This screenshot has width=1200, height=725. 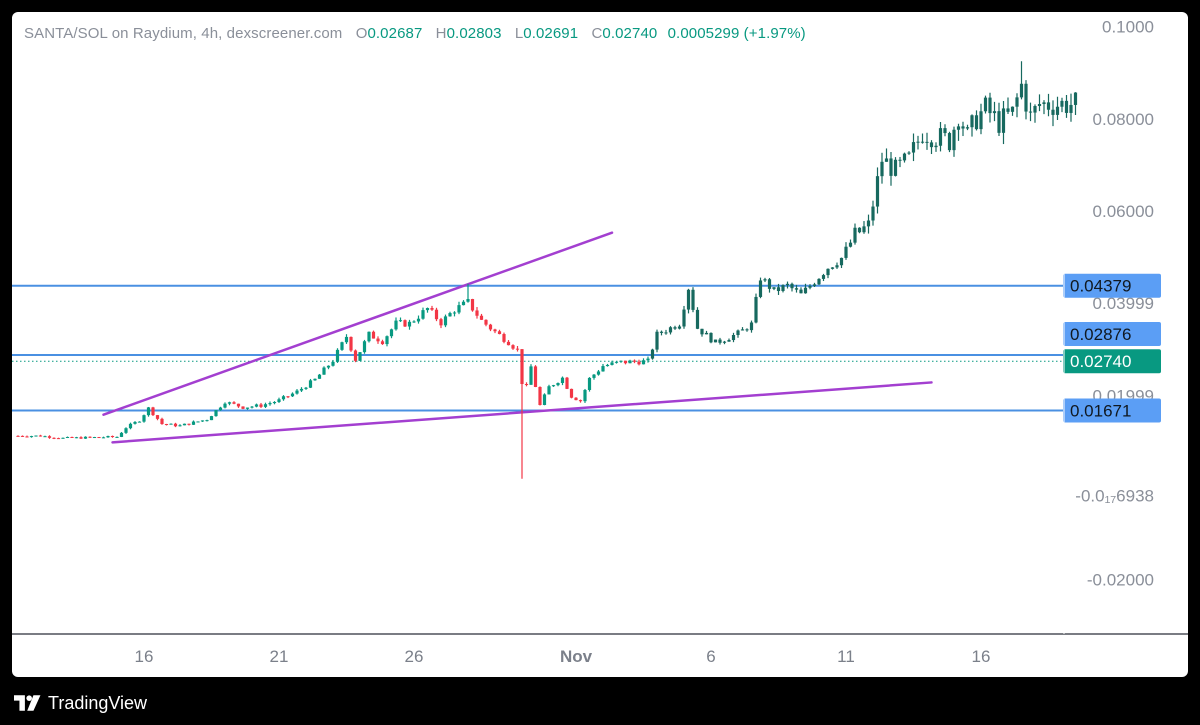 I want to click on y-tick-label: 0.06000, so click(x=1123, y=211).